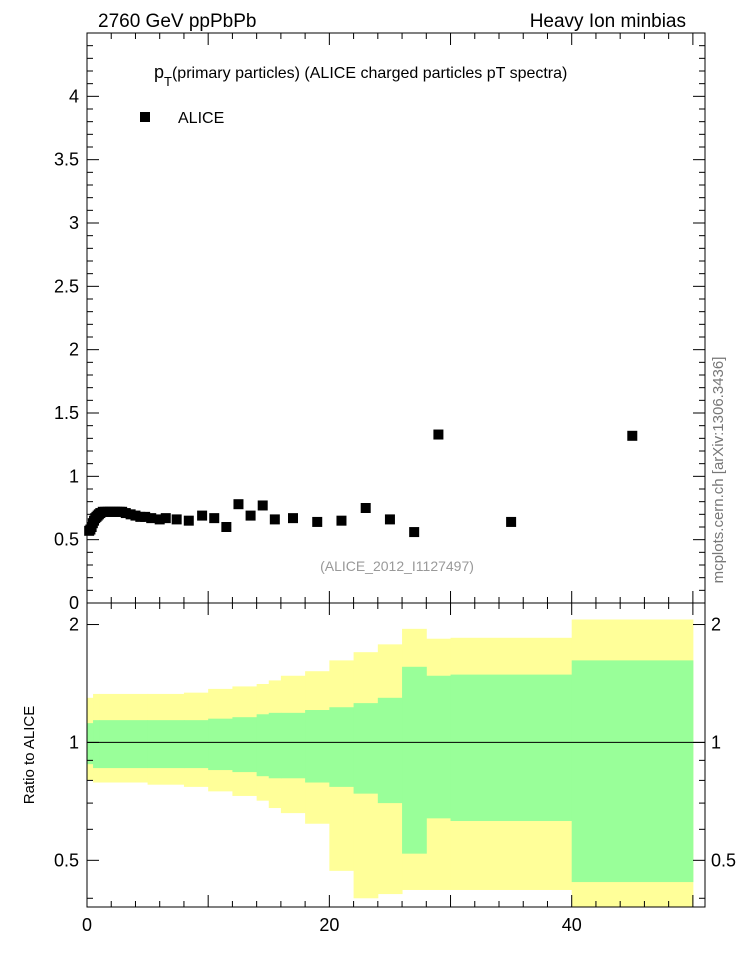 This screenshot has height=972, width=746. What do you see at coordinates (74, 625) in the screenshot?
I see `bottom-y-tick-label: 2` at bounding box center [74, 625].